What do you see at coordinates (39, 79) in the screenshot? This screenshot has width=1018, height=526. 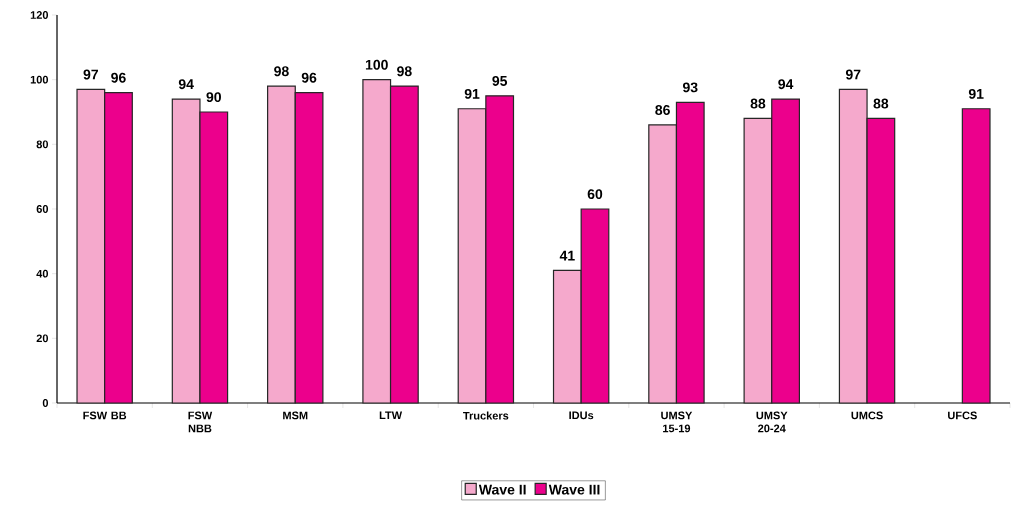 I see `y-tick-label: 100` at bounding box center [39, 79].